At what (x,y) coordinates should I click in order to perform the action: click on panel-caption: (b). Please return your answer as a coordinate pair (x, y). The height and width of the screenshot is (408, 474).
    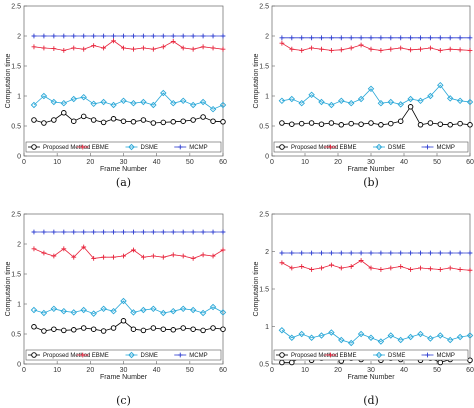
    Looking at the image, I should click on (371, 182).